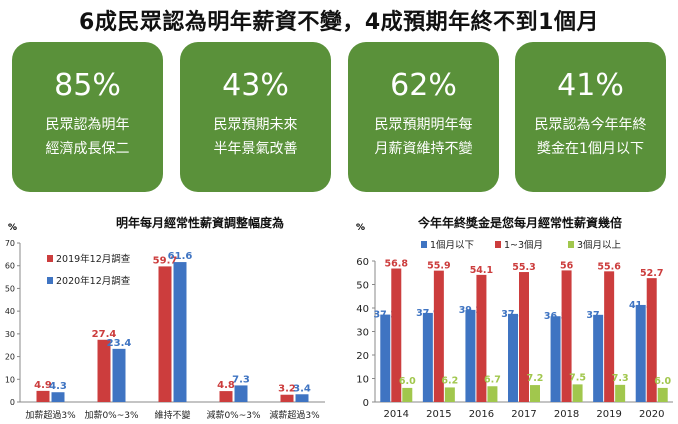 The image size is (678, 424). Describe the element at coordinates (577, 377) in the screenshot. I see `data-label: 7.5` at that location.